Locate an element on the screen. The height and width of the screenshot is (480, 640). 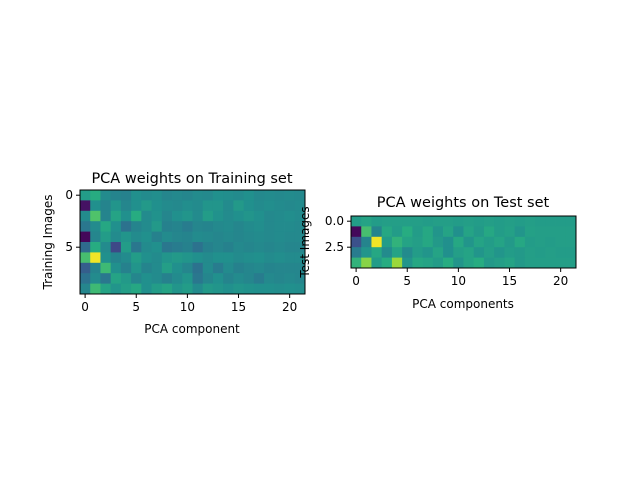
test-heatmap-title: PCA weights on Test set is located at coordinates (463, 203).